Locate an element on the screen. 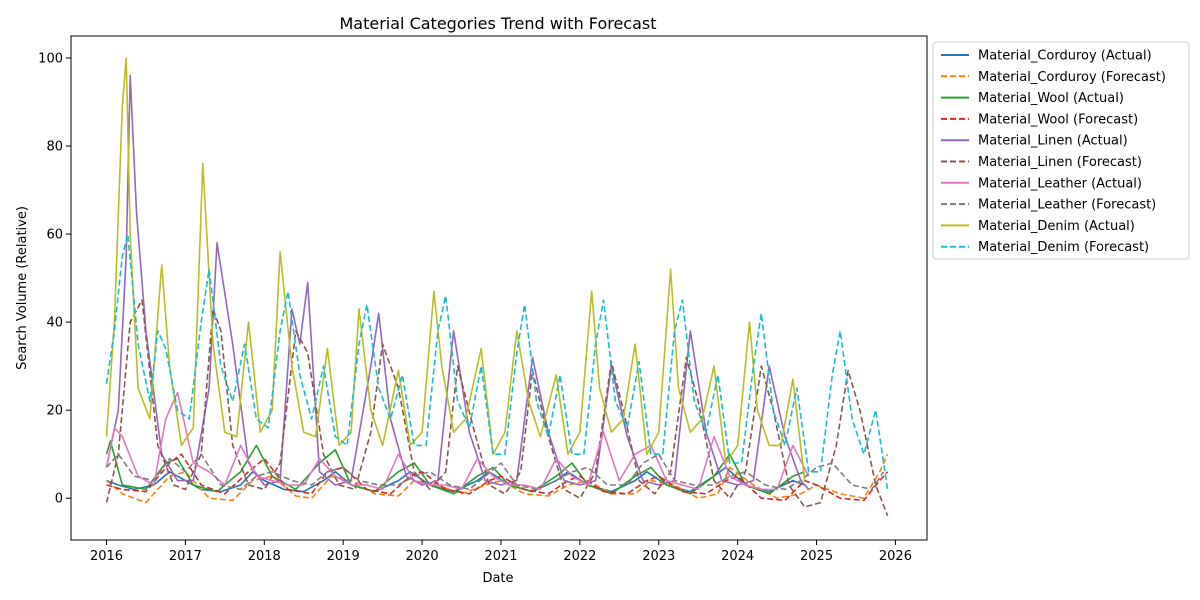 The height and width of the screenshot is (600, 1200). x-tick-label: 2023 is located at coordinates (658, 556).